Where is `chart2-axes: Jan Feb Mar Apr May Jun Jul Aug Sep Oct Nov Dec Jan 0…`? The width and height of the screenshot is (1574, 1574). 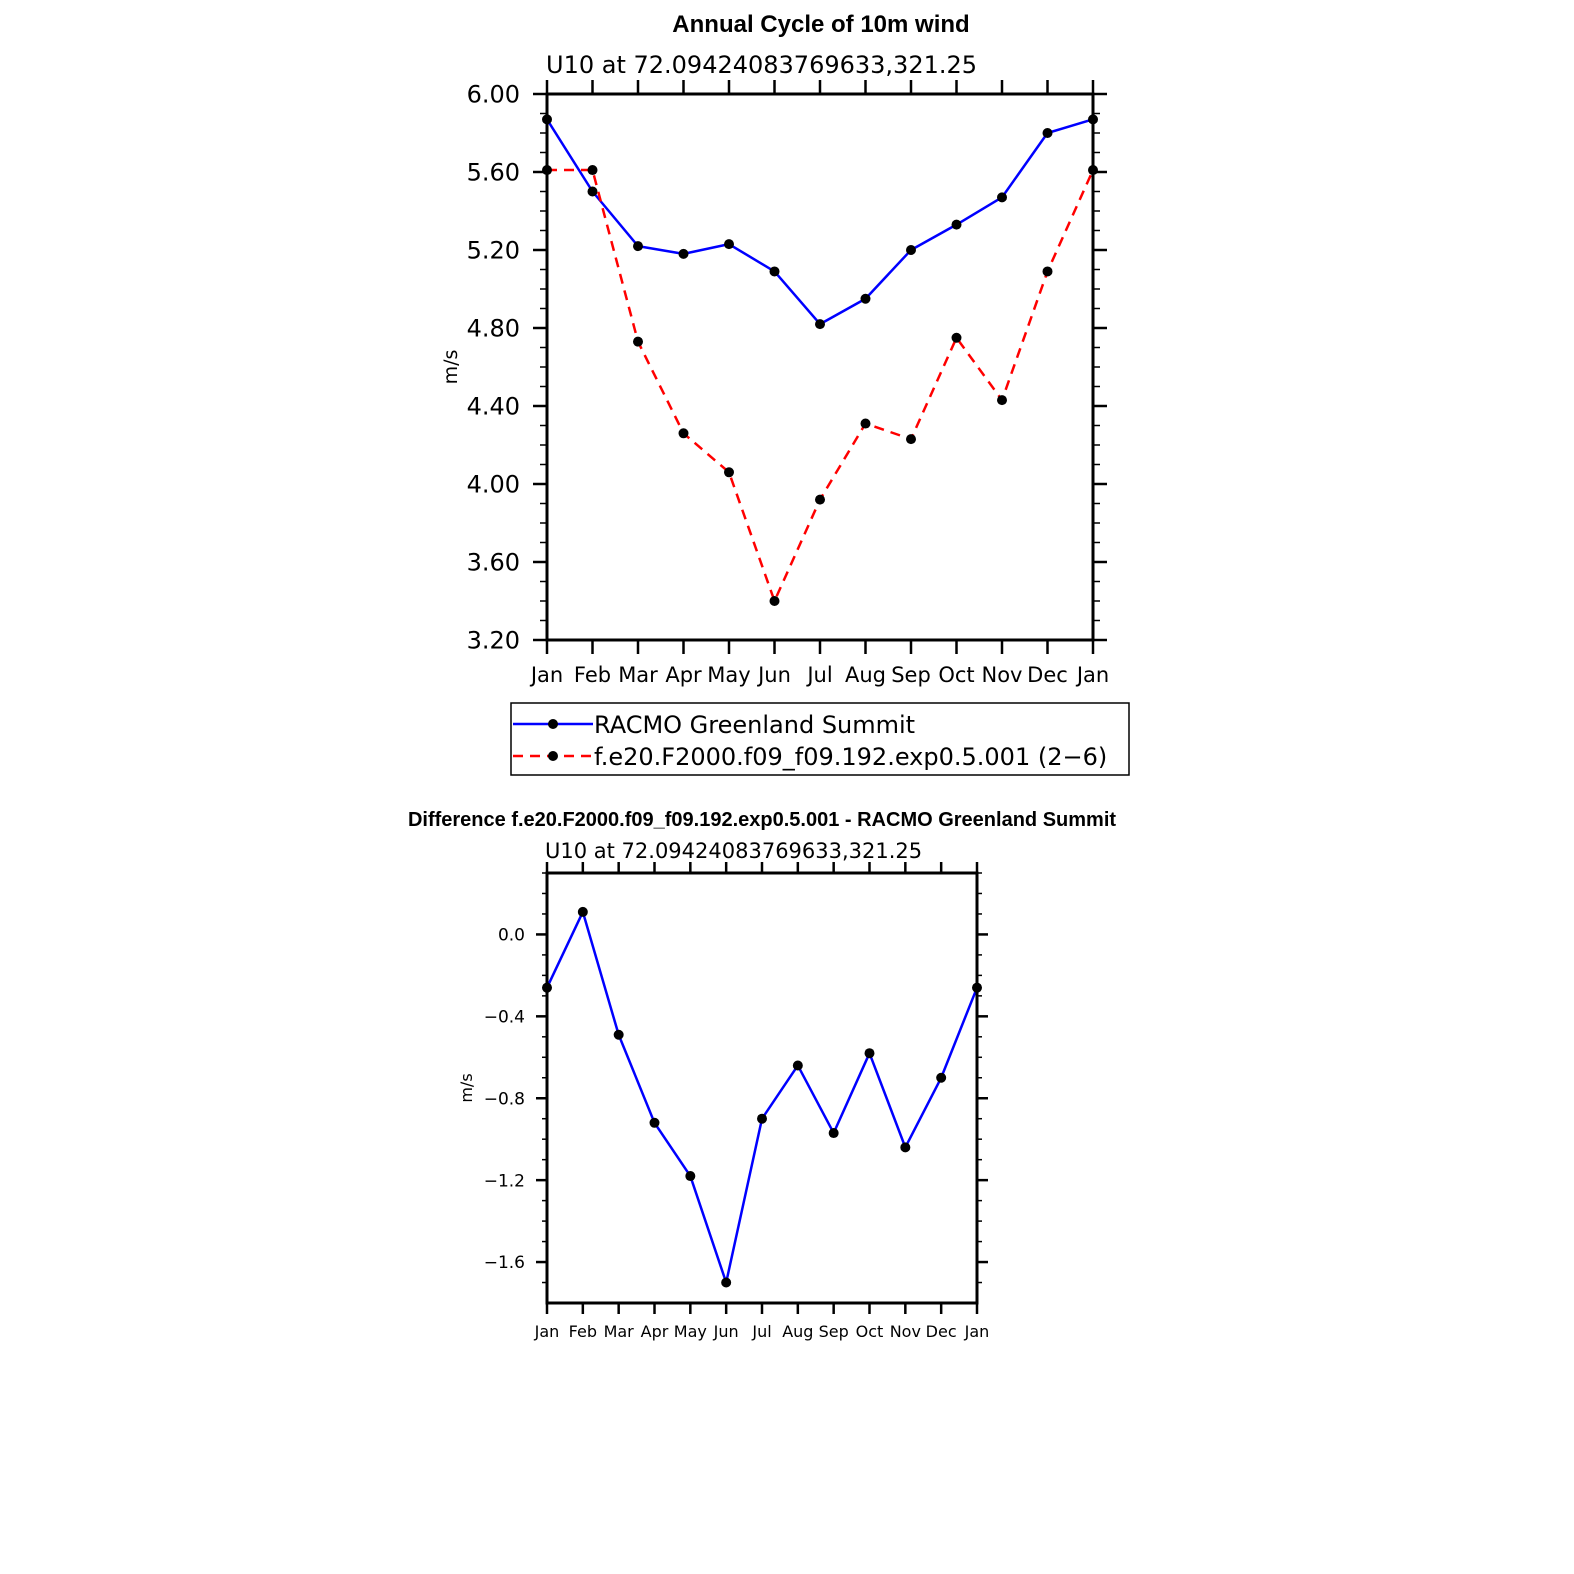
chart2-axes: Jan Feb Mar Apr May Jun Jul Aug Sep Oct Nov Dec Jan 0… is located at coordinates (737, 1101).